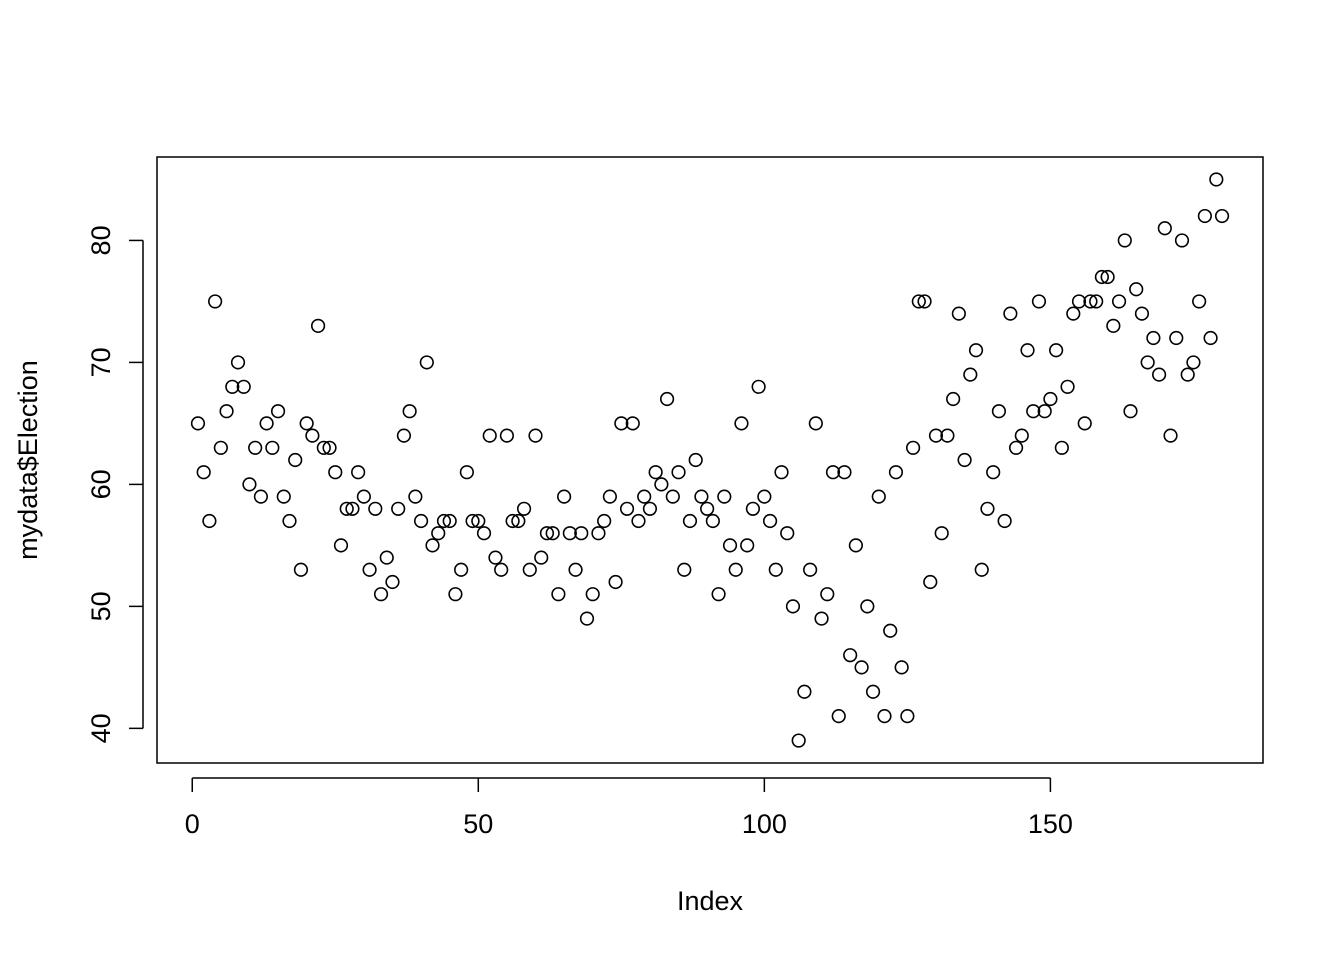  Describe the element at coordinates (101, 484) in the screenshot. I see `y-tick-label: 60` at that location.